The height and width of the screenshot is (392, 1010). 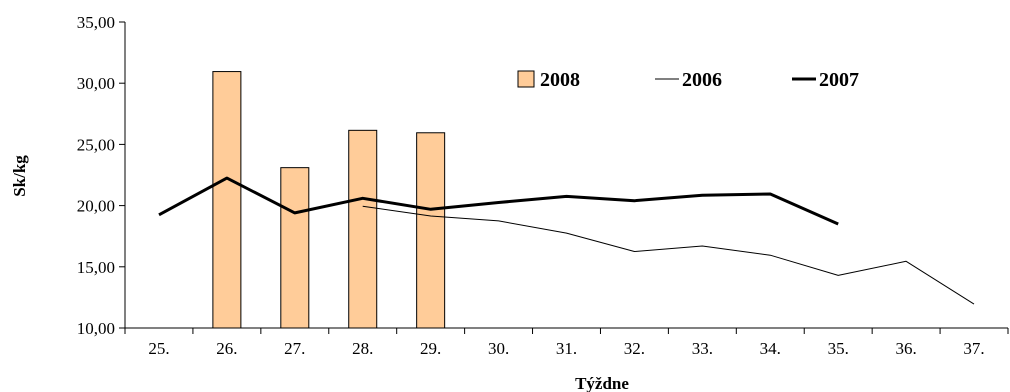 What do you see at coordinates (96, 328) in the screenshot?
I see `y-tick-label: 10,00` at bounding box center [96, 328].